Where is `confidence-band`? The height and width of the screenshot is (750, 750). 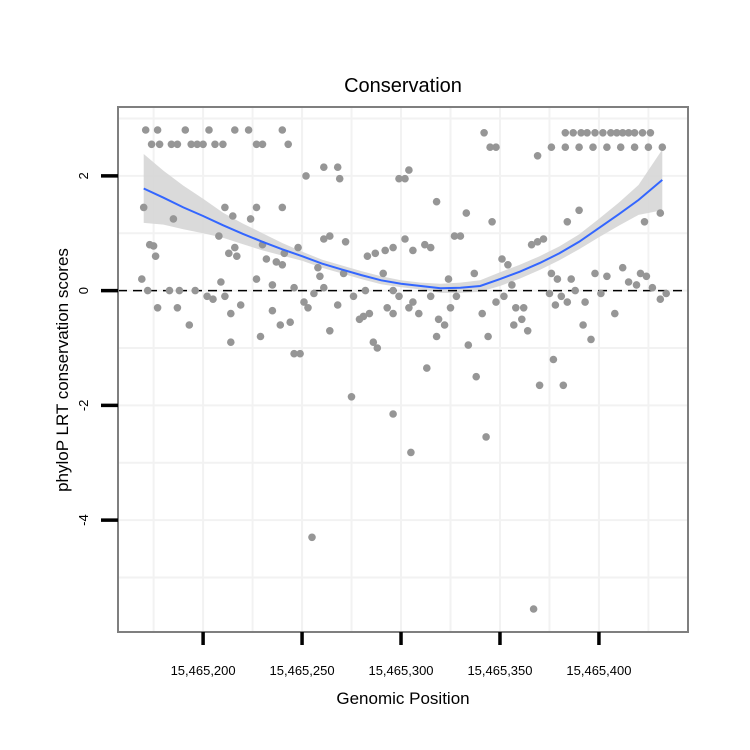 confidence-band is located at coordinates (403, 221).